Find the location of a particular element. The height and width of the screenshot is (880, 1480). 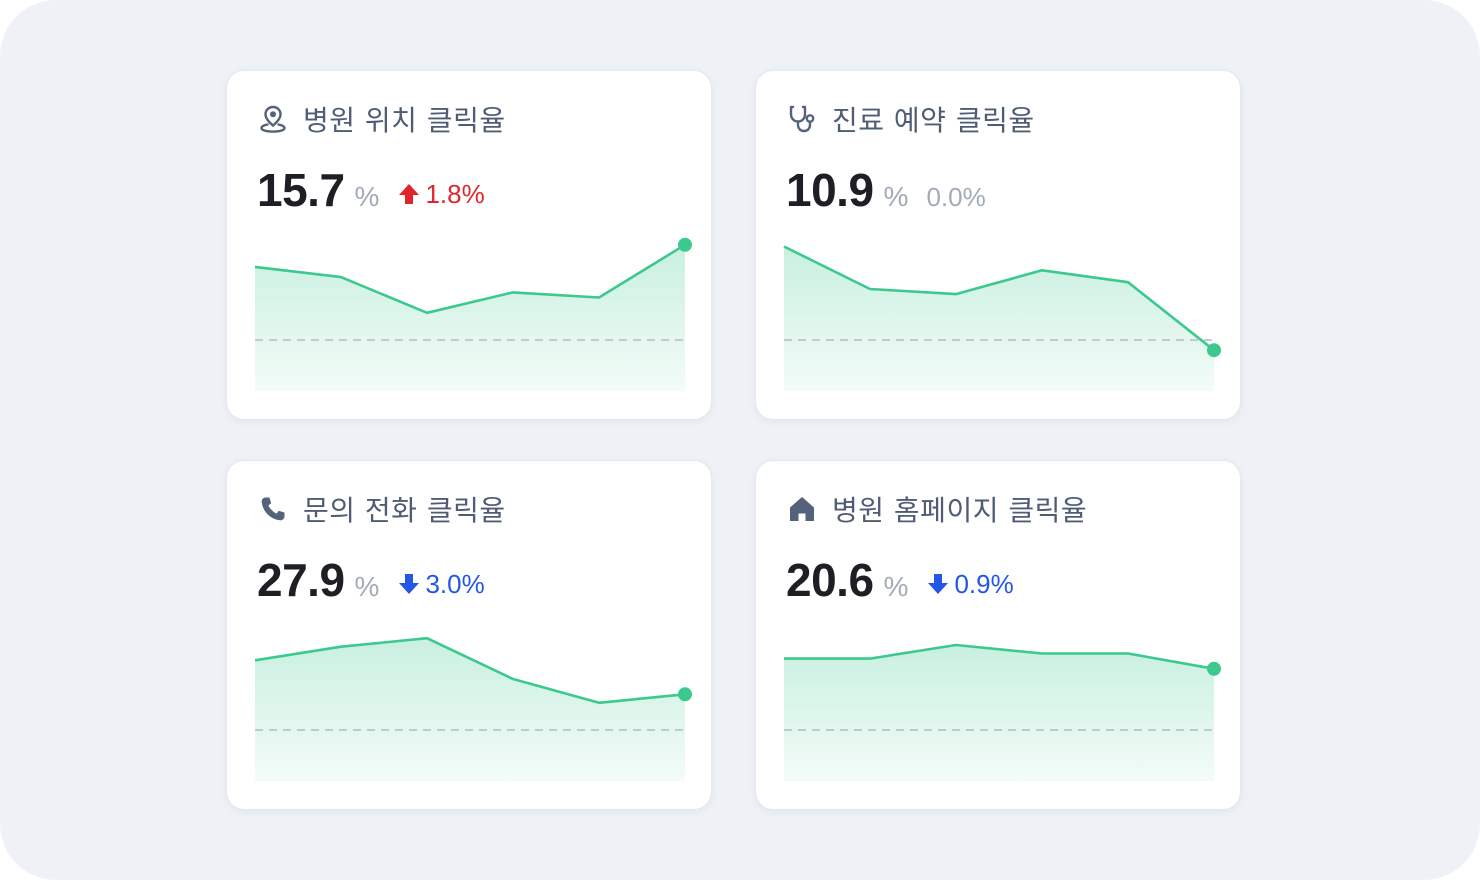

metric-change: 3.0% is located at coordinates (441, 584).